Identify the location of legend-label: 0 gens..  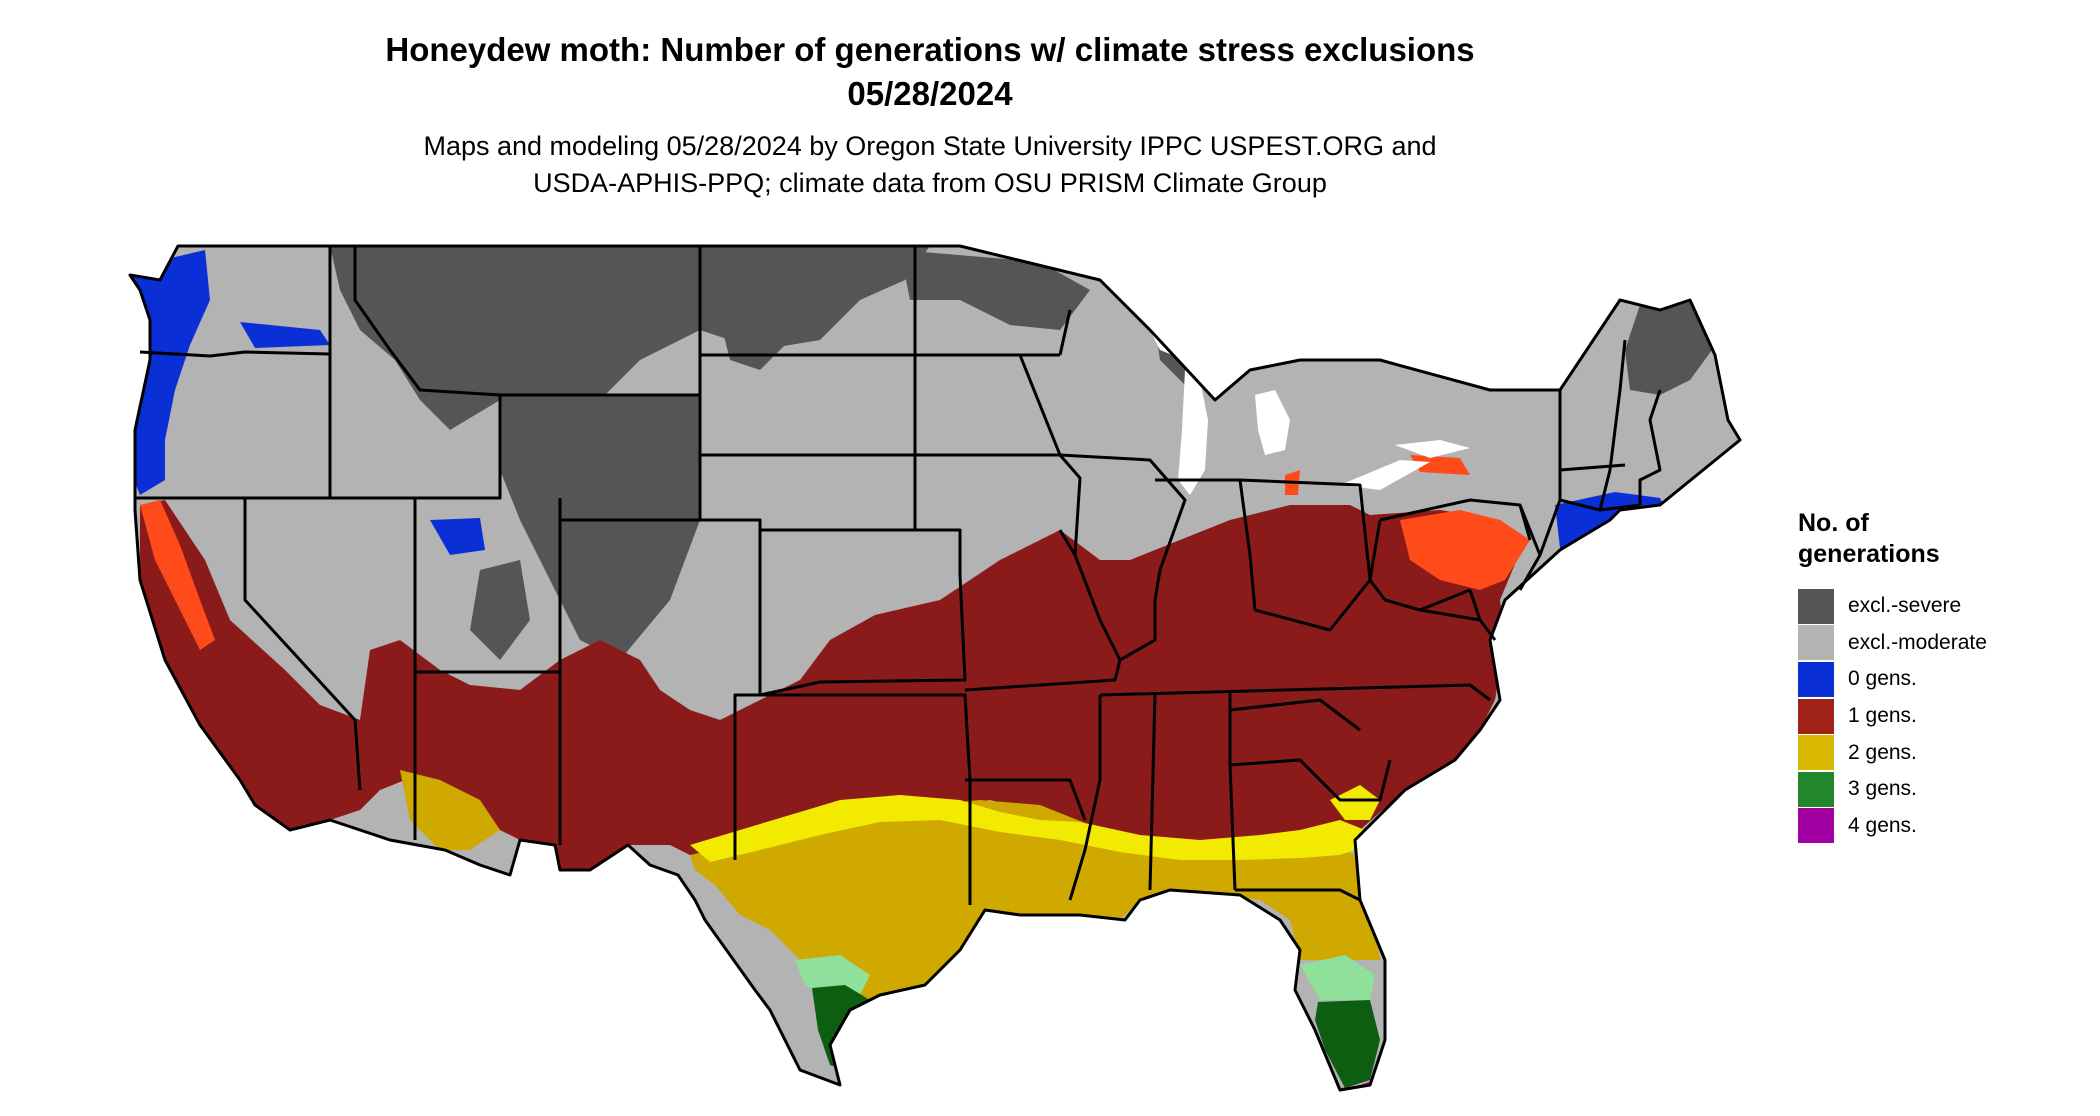
(1882, 679).